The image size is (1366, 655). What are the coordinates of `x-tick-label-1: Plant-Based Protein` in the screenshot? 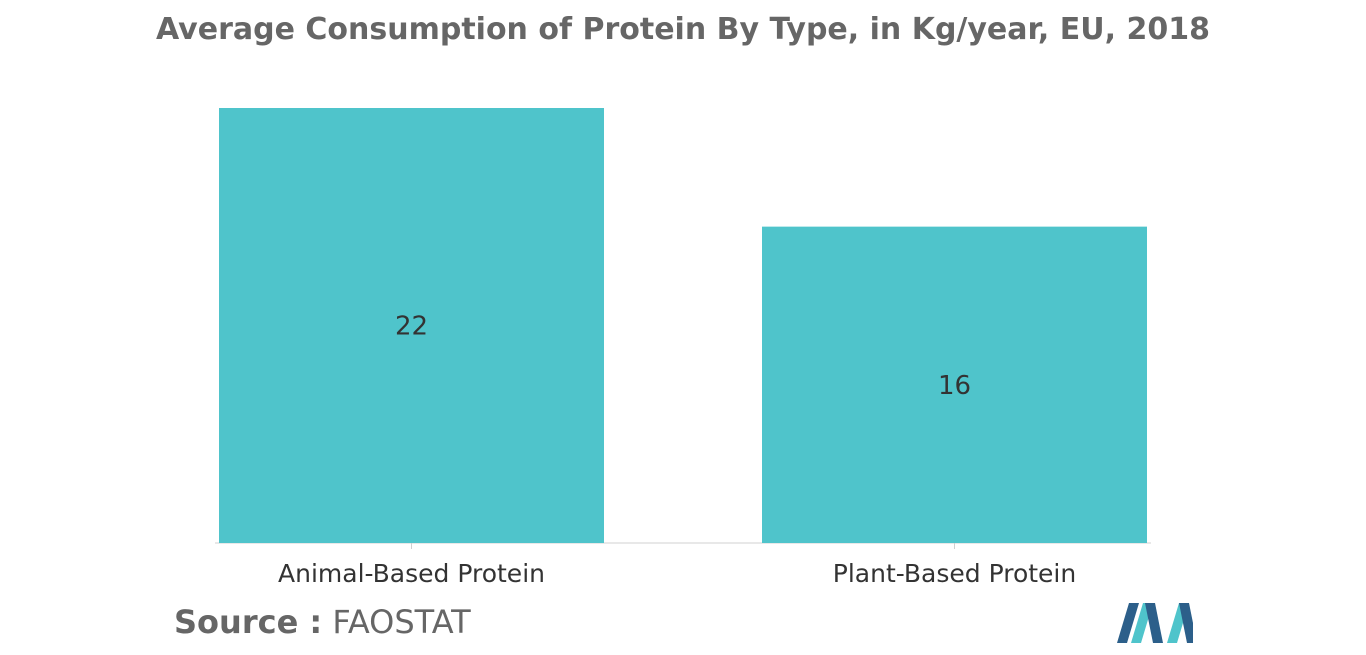 It's located at (954, 573).